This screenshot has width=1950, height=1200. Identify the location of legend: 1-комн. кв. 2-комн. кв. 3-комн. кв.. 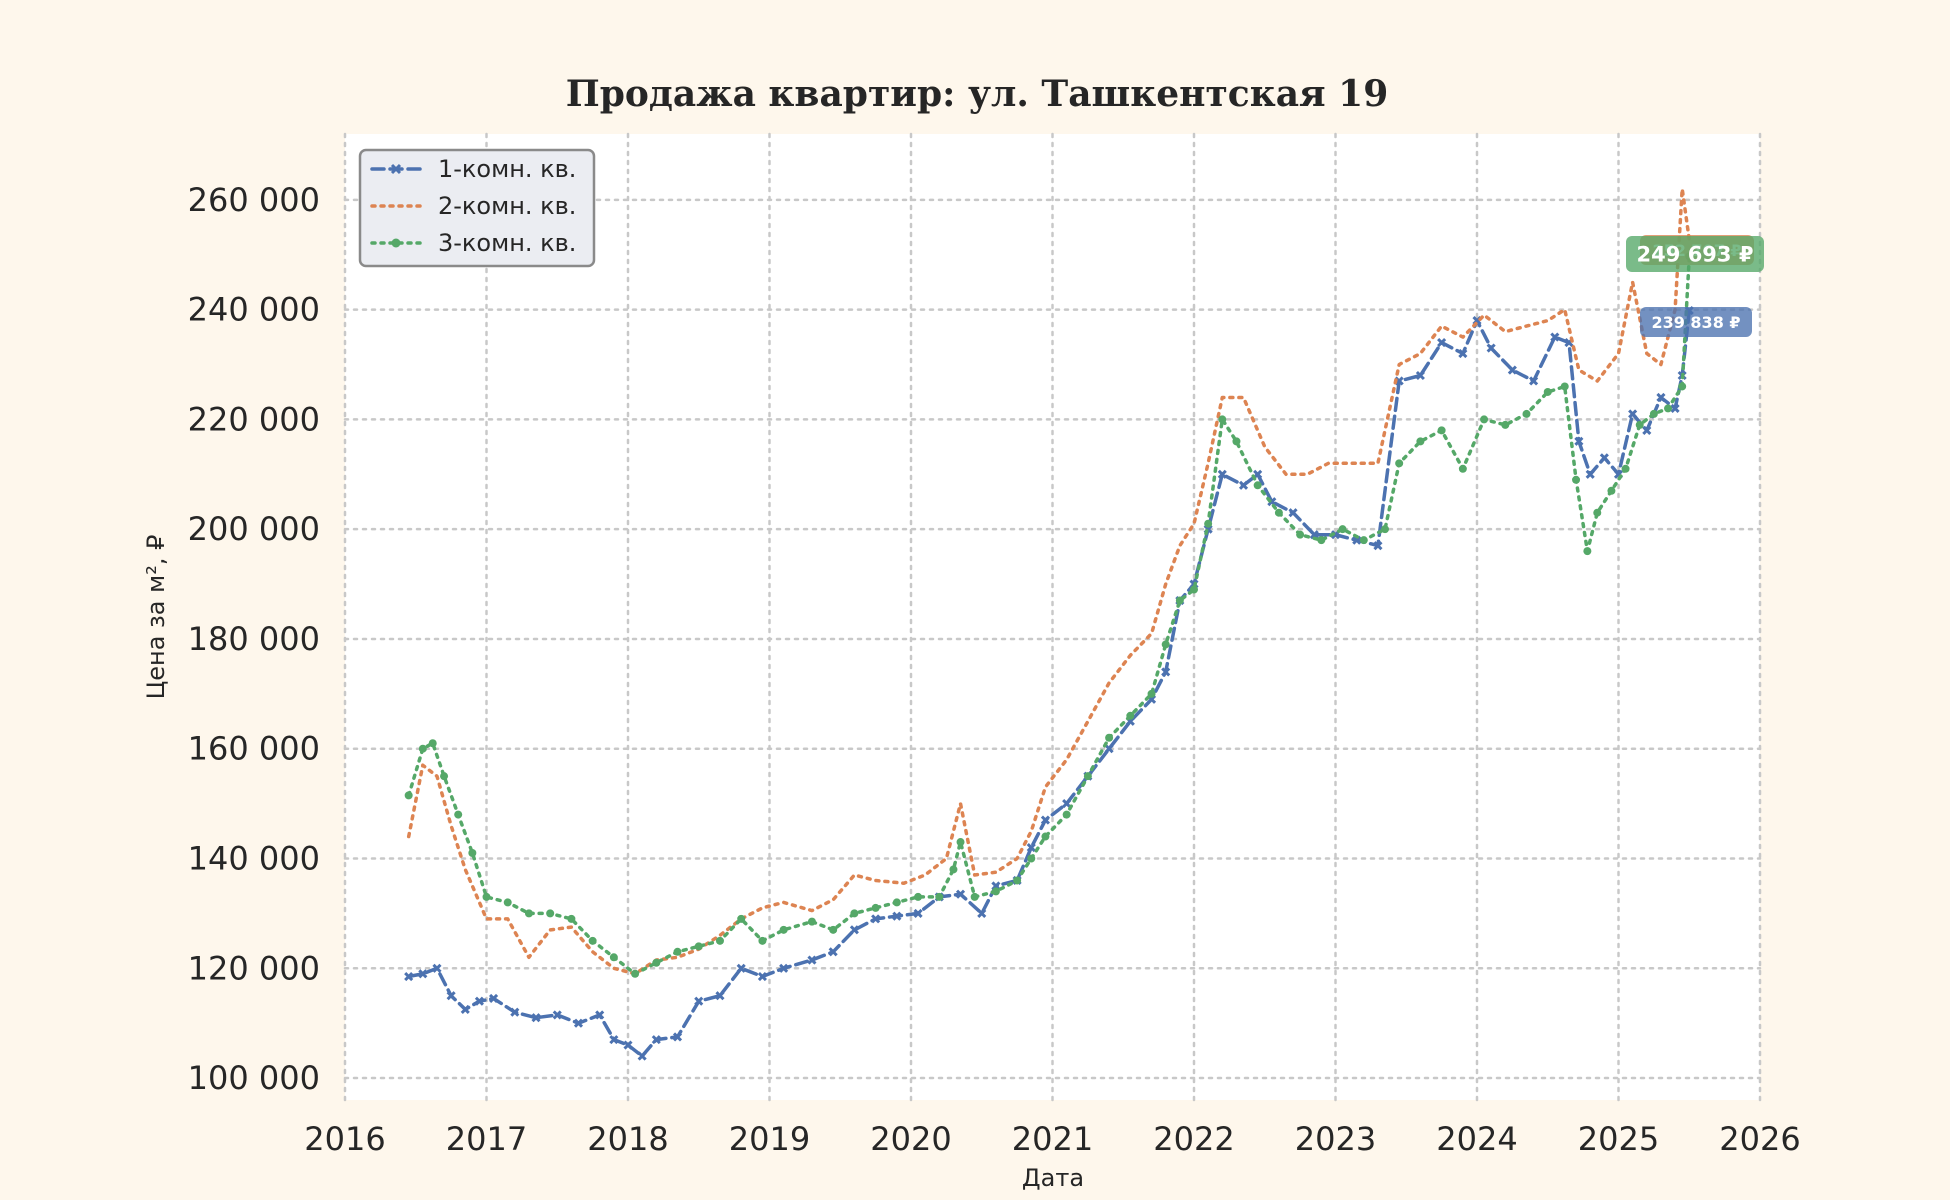
(477, 208).